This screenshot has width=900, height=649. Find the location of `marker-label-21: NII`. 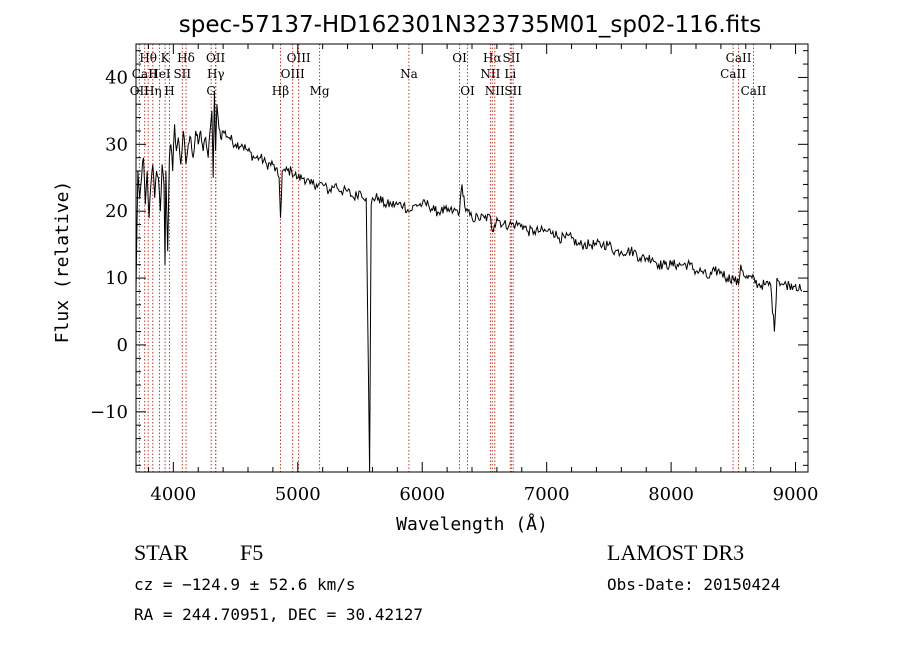

marker-label-21: NII is located at coordinates (495, 91).